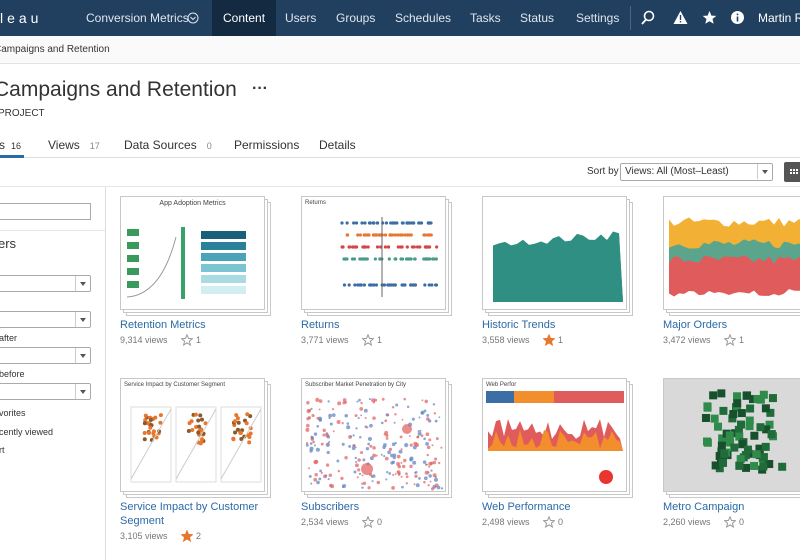 The image size is (800, 560). What do you see at coordinates (45, 211) in the screenshot?
I see `filter-search` at bounding box center [45, 211].